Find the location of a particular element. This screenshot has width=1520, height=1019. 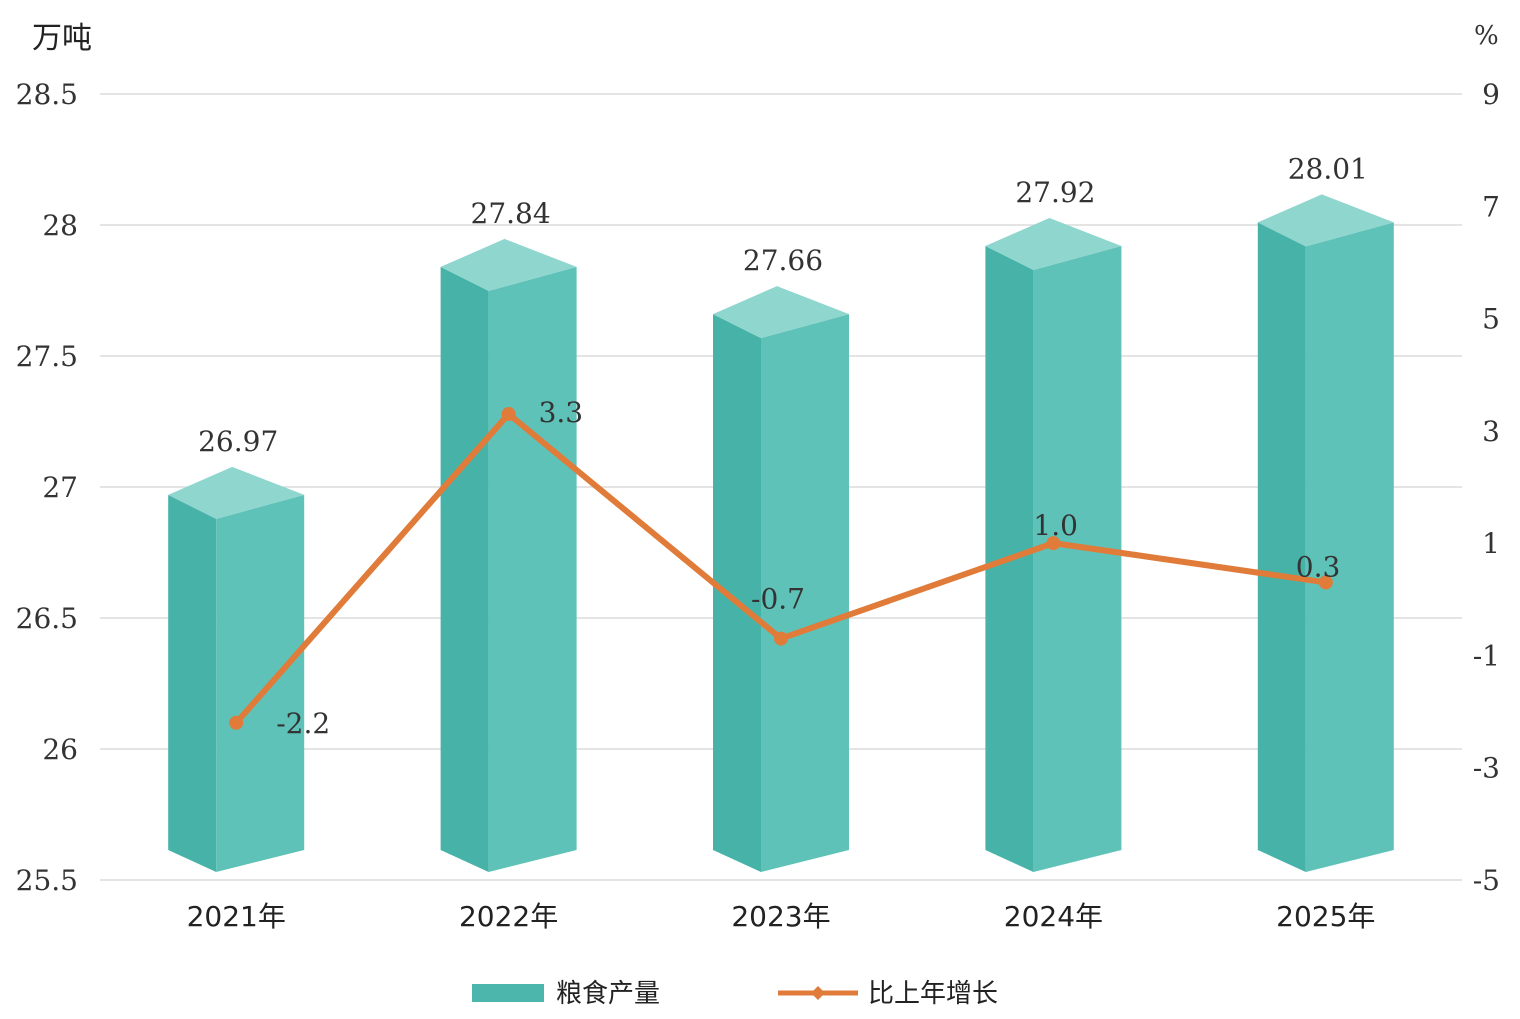

x-tick-label: 2021年 is located at coordinates (236, 916).